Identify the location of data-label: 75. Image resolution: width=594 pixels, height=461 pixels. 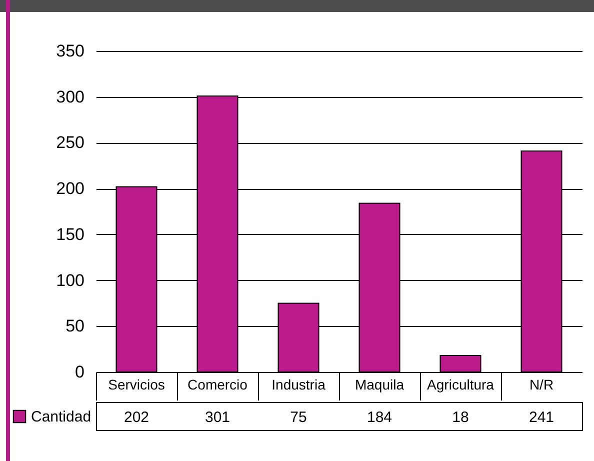
(298, 417).